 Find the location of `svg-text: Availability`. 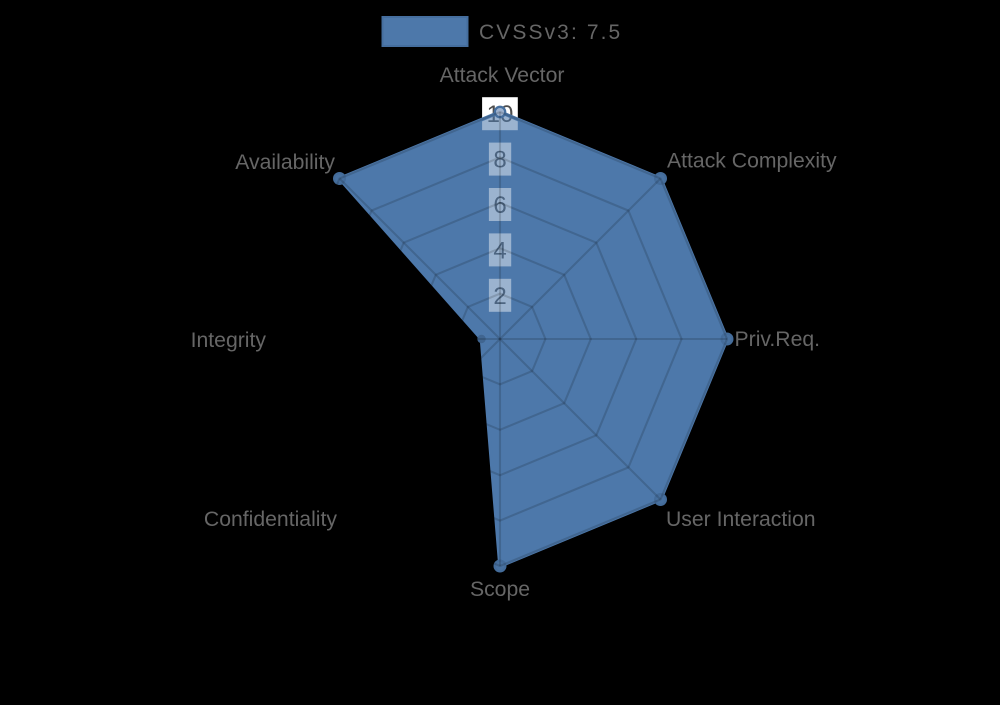

svg-text: Availability is located at coordinates (285, 162).